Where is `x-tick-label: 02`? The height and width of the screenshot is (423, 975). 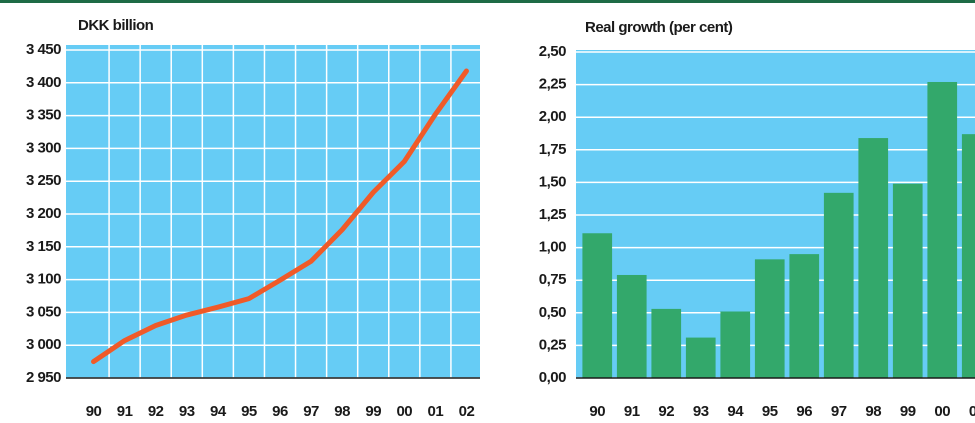 x-tick-label: 02 is located at coordinates (467, 411).